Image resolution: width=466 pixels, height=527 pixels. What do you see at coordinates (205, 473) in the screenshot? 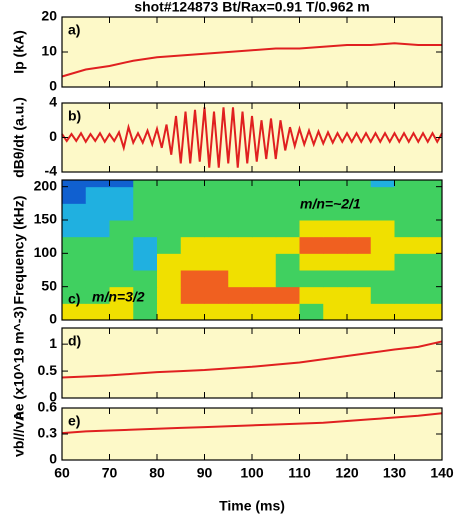
I see `x-tick-label: 90` at bounding box center [205, 473].